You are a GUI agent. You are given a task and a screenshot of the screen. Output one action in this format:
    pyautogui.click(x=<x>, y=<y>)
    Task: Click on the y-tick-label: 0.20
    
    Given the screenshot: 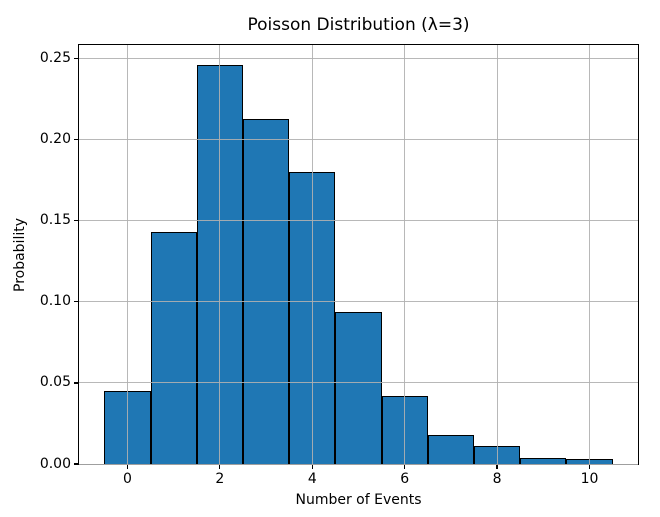 What is the action you would take?
    pyautogui.click(x=55, y=139)
    